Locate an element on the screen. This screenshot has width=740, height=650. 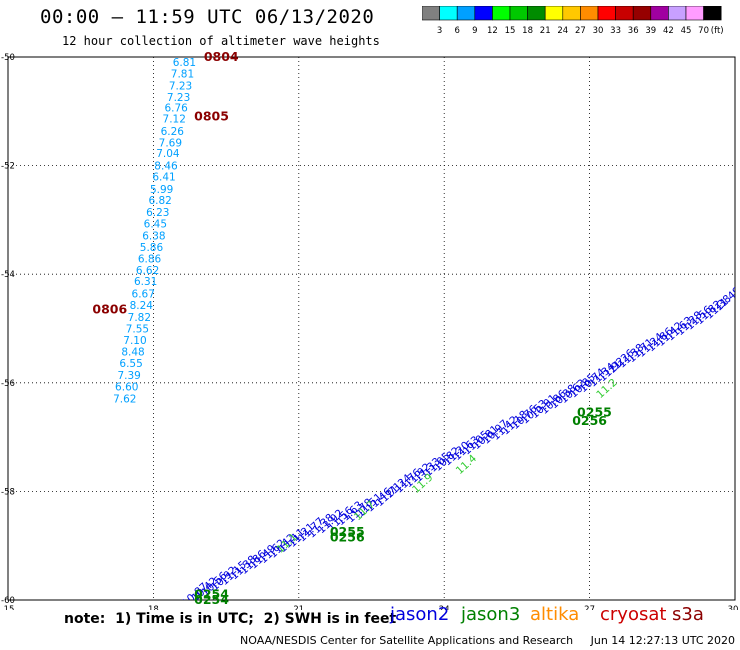
data-point-cryosat: 7.39 is located at coordinates (128, 376).